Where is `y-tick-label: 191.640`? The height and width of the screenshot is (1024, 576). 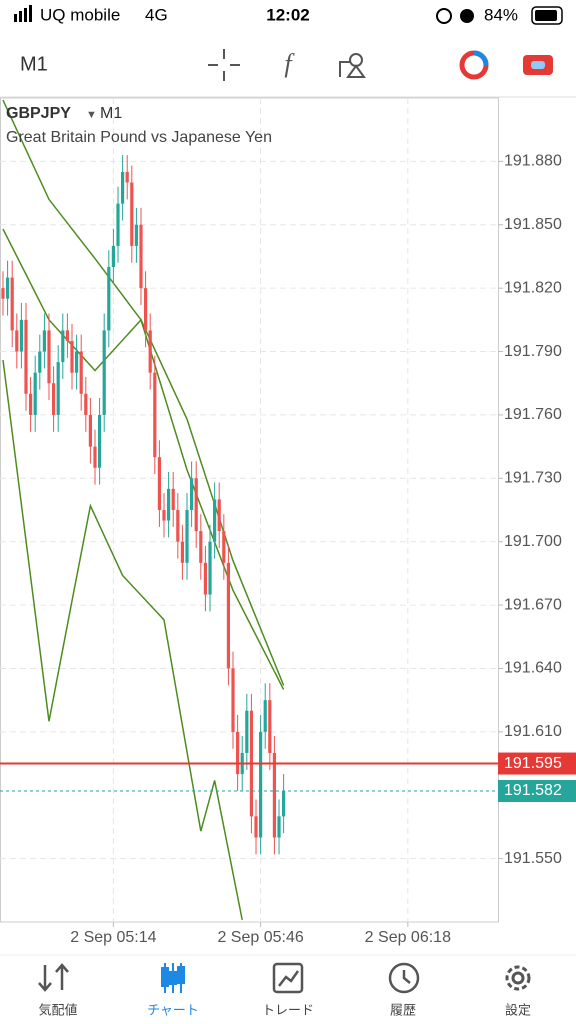
y-tick-label: 191.640 is located at coordinates (533, 668).